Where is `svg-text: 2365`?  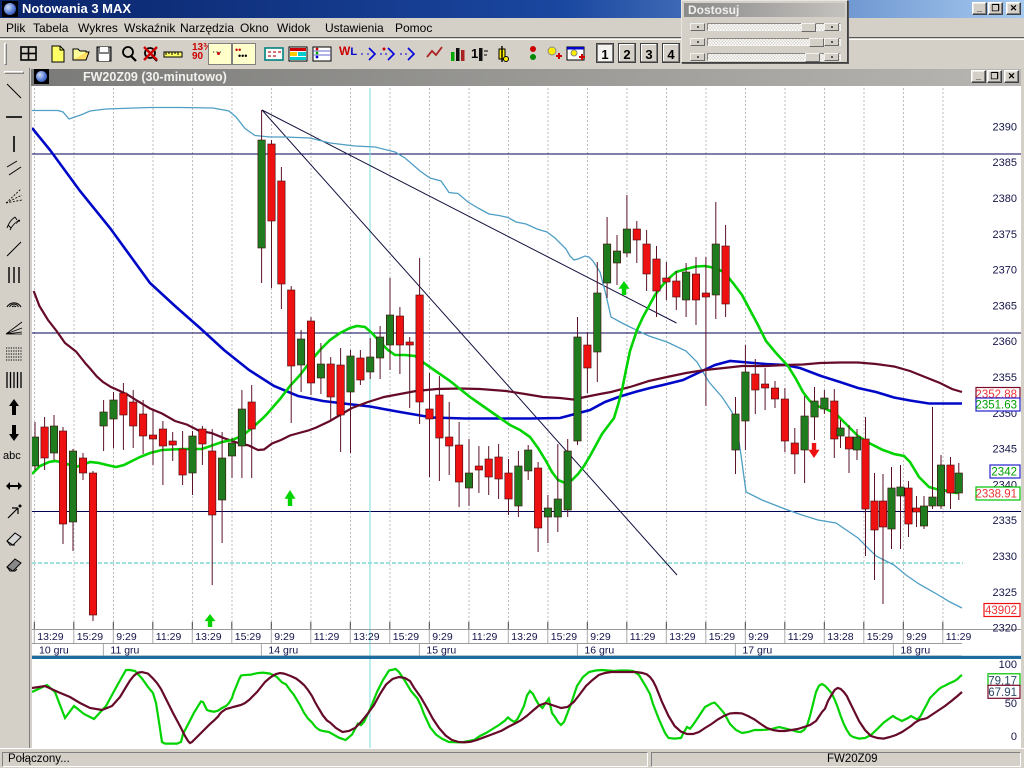
svg-text: 2365 is located at coordinates (1005, 306).